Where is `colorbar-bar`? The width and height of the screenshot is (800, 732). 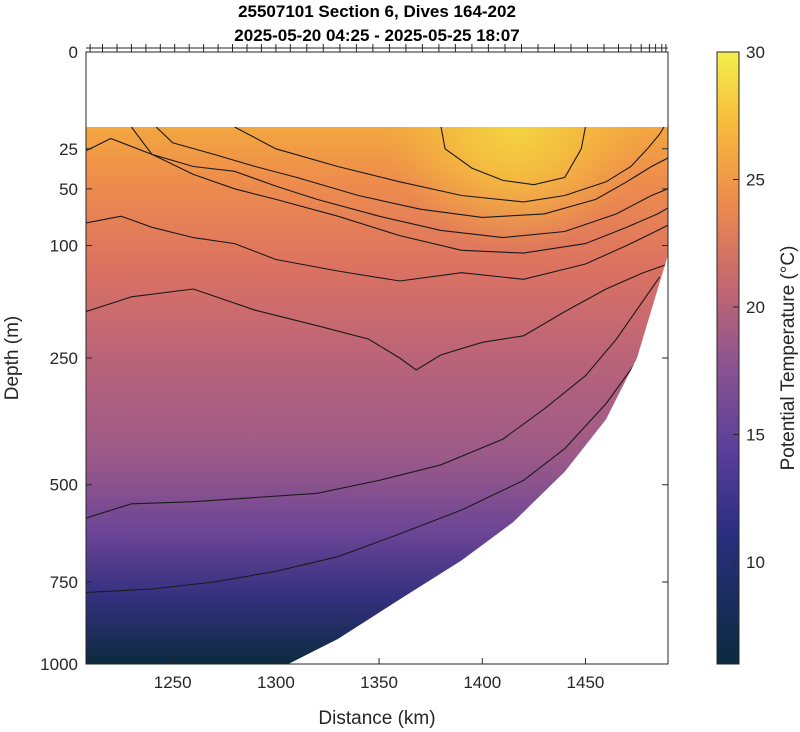 colorbar-bar is located at coordinates (728, 358).